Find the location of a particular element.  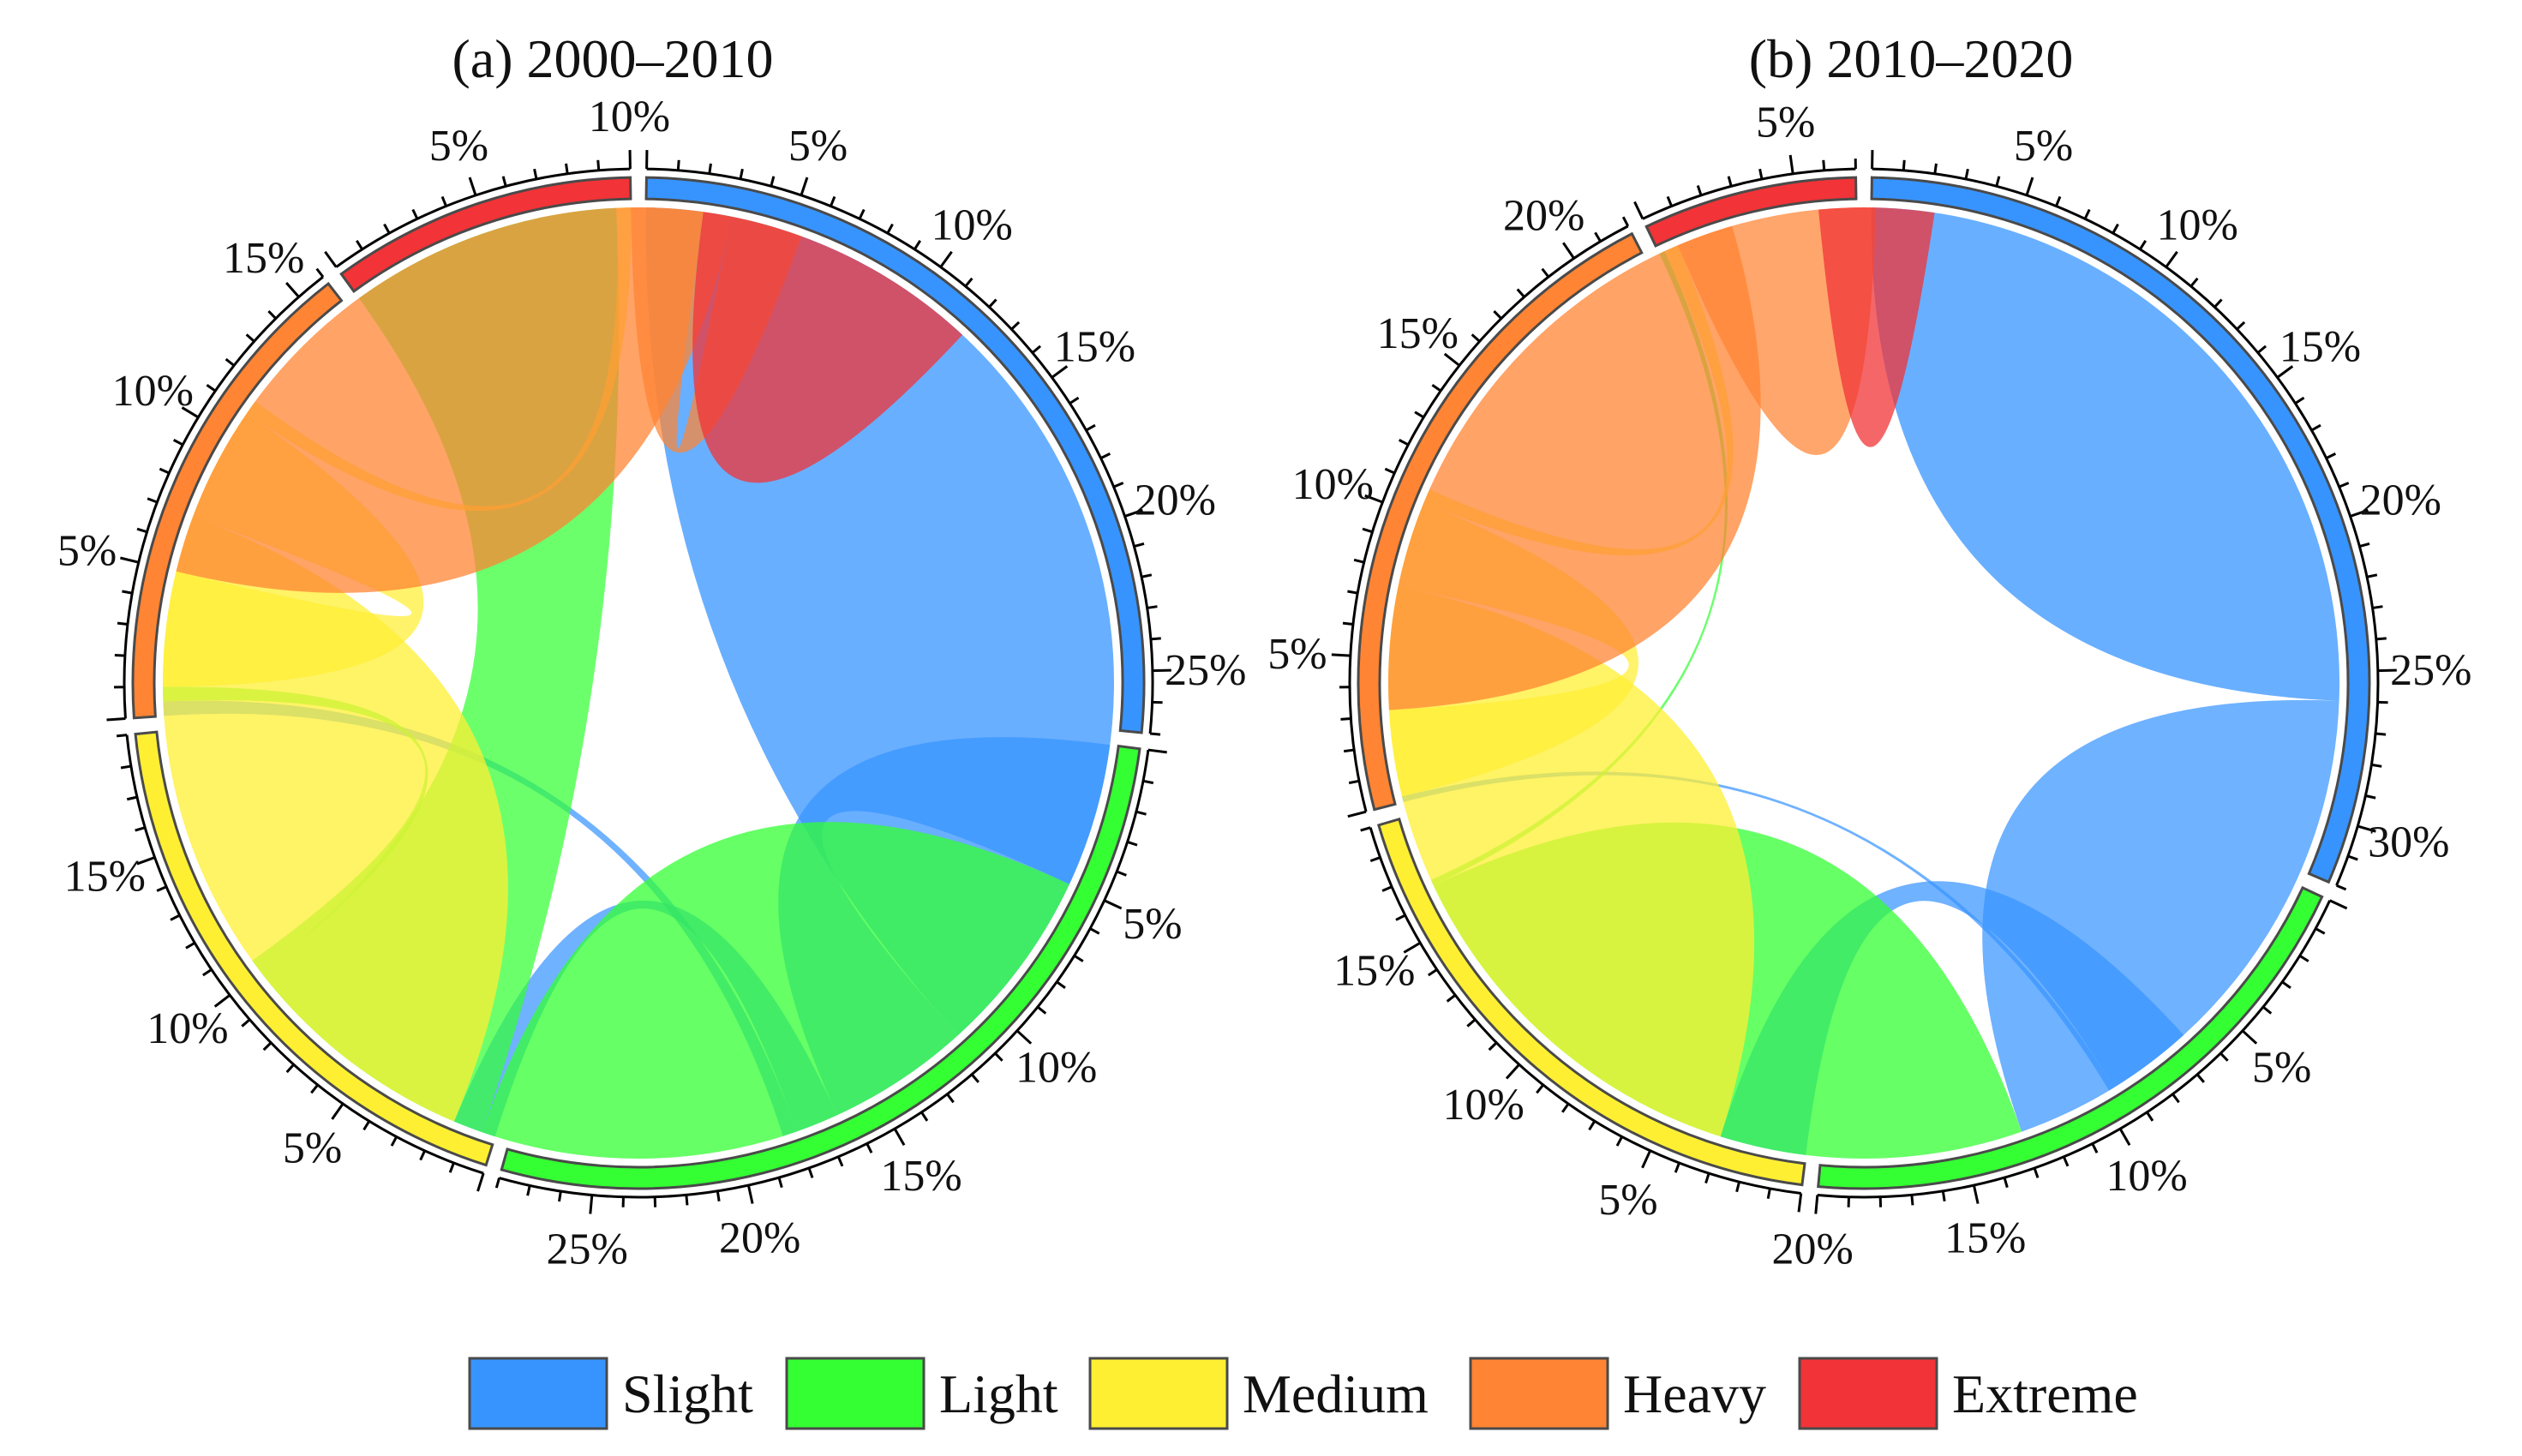

axis-arc-extreme is located at coordinates (483, 218).